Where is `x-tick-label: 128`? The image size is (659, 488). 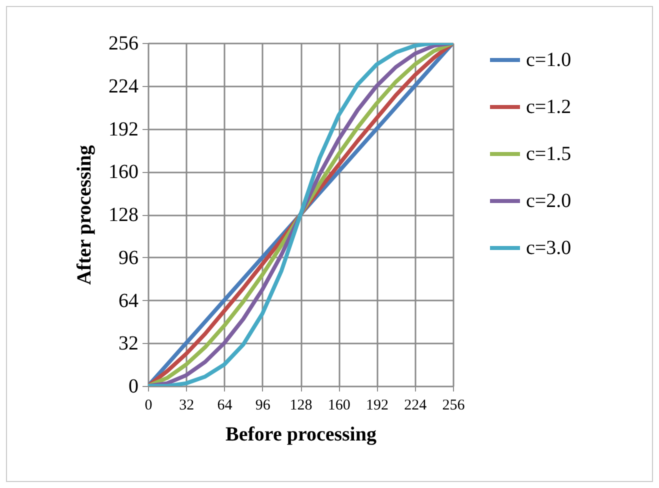 x-tick-label: 128 is located at coordinates (301, 406).